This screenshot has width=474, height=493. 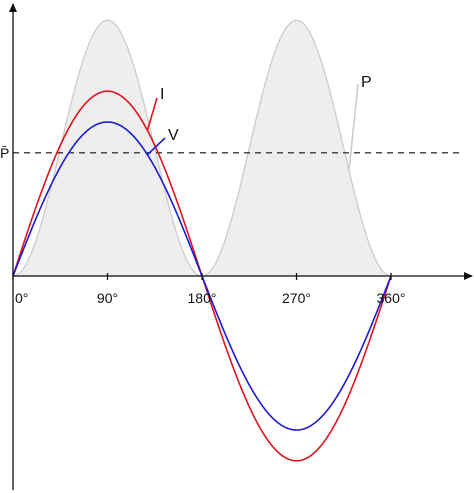 I want to click on average-power-label: P̄, so click(x=4, y=153).